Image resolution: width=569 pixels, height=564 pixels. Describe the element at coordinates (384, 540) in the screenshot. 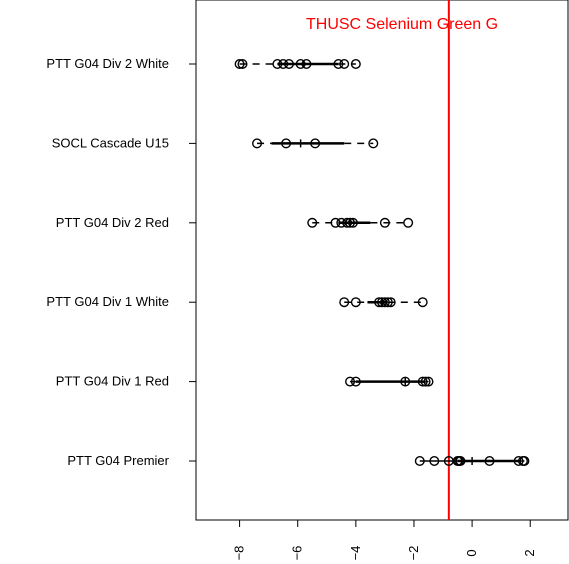

I see `x-axis: −8 −6 −4 −2 0 2` at that location.